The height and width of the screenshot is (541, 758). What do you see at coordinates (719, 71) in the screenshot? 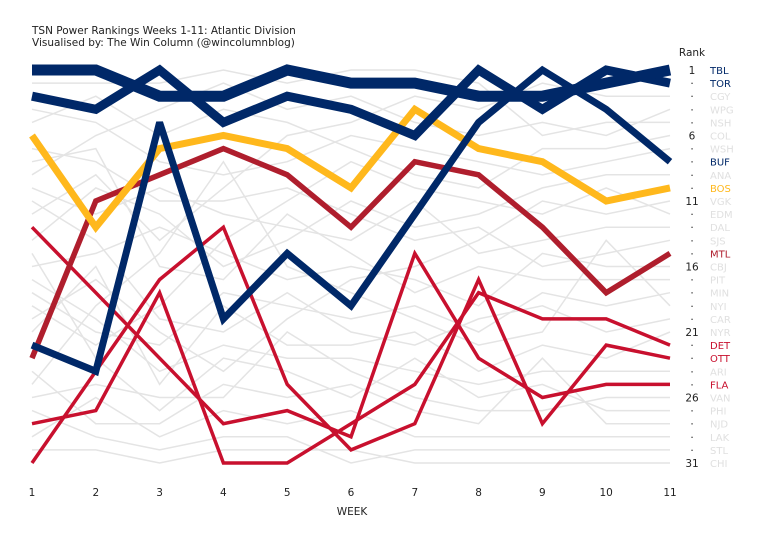
I see `team-label-tbl: TBL` at bounding box center [719, 71].